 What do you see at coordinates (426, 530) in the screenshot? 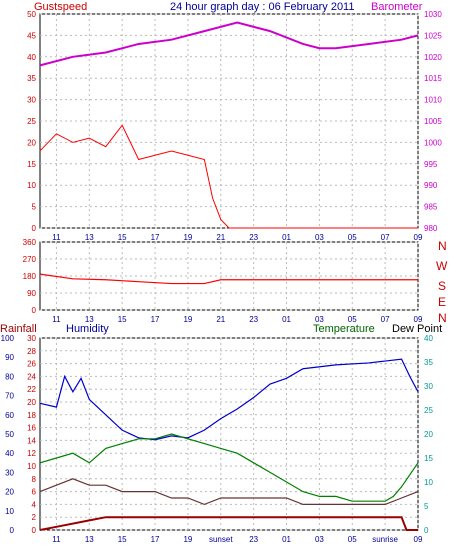
I see `p3-temp-tick-label: 0` at bounding box center [426, 530].